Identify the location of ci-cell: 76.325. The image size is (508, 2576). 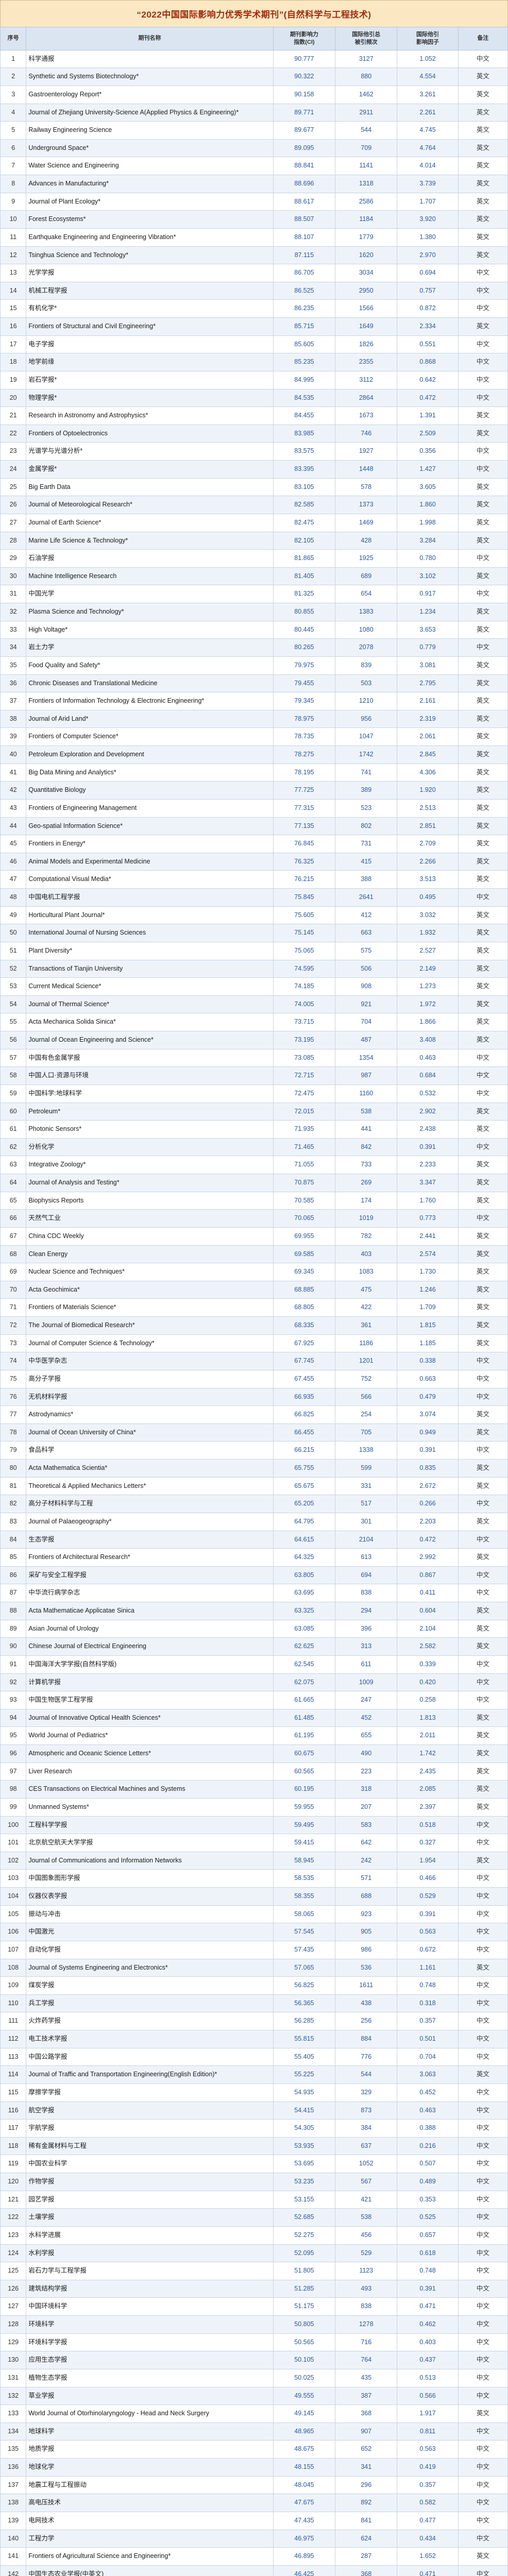
(304, 861).